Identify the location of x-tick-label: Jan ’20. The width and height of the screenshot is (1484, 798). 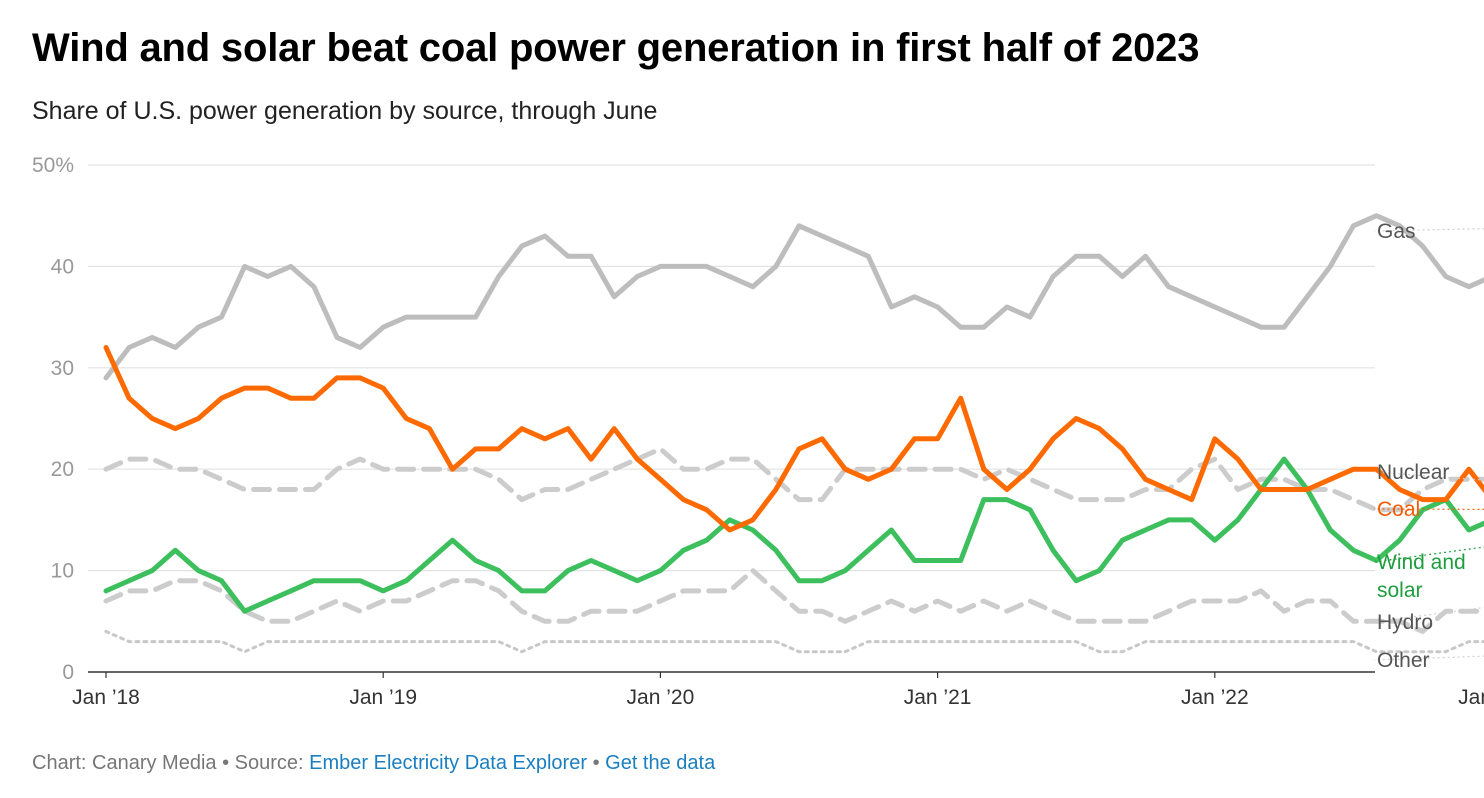
(661, 697).